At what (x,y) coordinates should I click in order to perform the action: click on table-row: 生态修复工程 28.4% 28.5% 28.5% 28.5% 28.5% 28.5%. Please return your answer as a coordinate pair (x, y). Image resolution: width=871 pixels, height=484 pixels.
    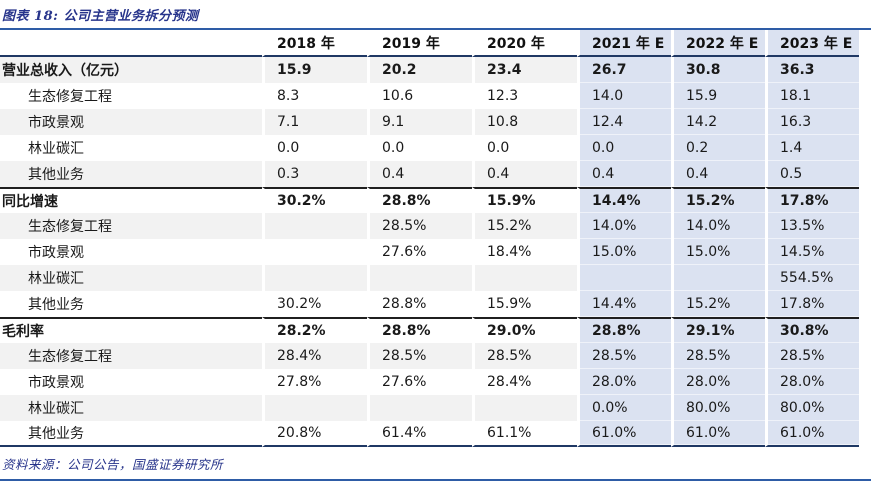
    Looking at the image, I should click on (429, 356).